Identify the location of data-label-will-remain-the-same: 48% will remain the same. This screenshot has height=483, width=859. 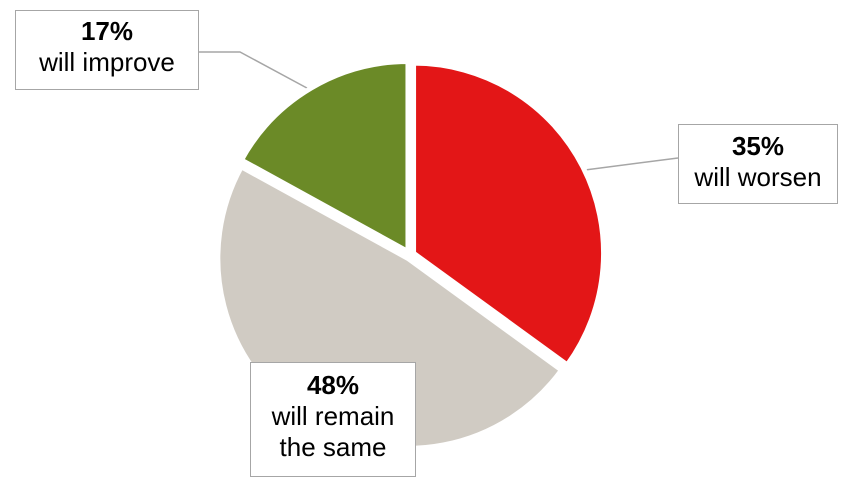
(333, 419).